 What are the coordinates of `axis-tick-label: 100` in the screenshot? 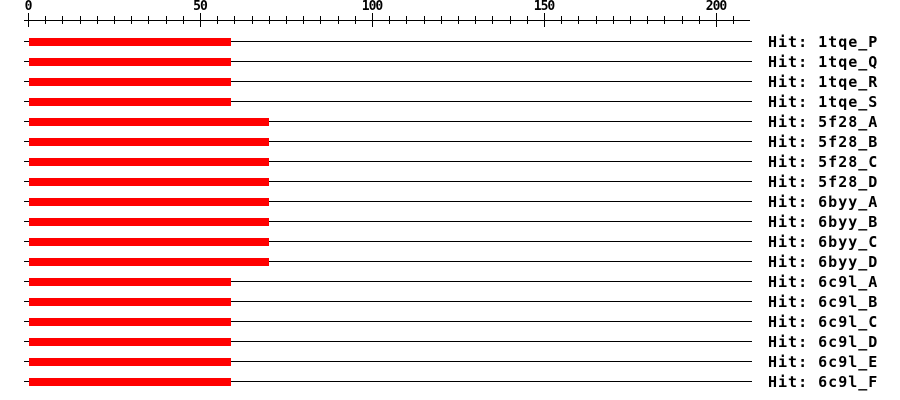 It's located at (372, 7).